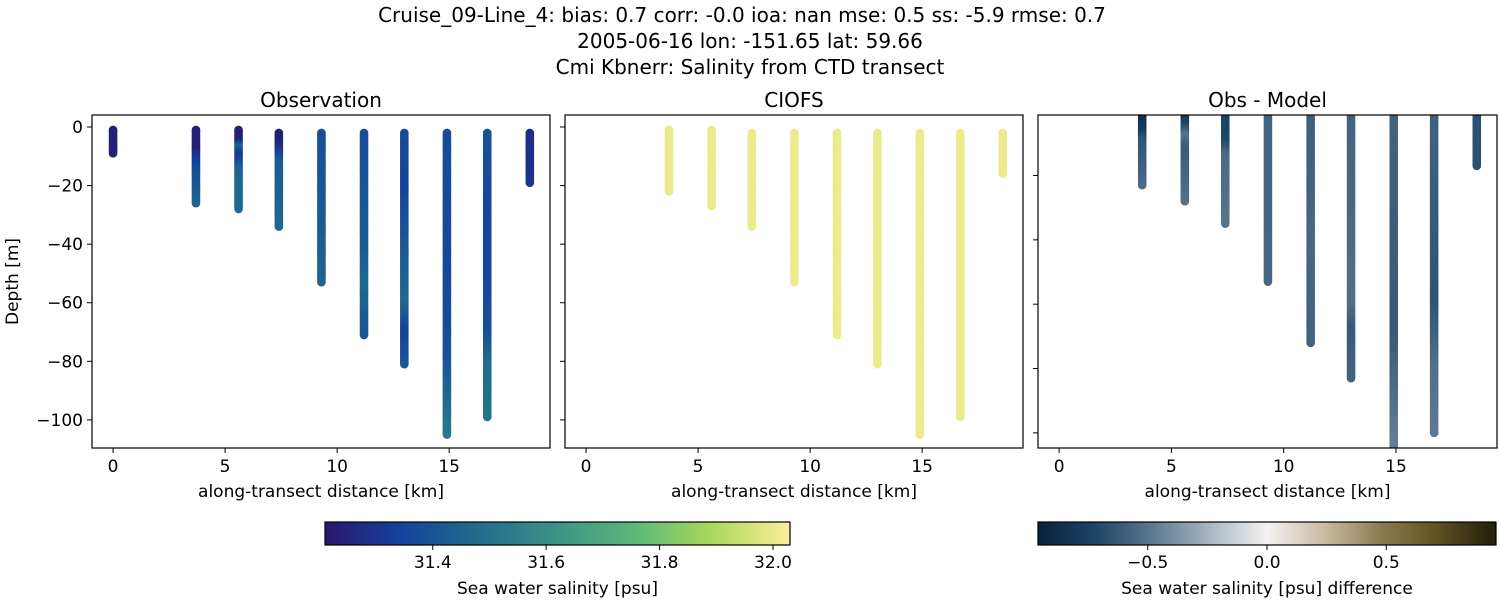 The image size is (1500, 600). Describe the element at coordinates (773, 563) in the screenshot. I see `colorbar-tick-label: 32.0` at that location.